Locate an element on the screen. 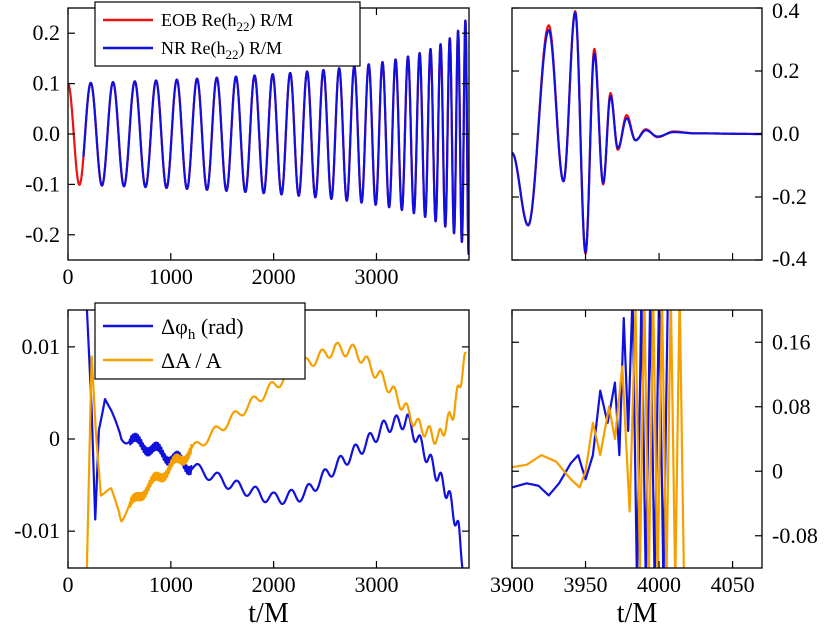 This screenshot has height=633, width=830. x-tick-label: 3900 is located at coordinates (512, 584).